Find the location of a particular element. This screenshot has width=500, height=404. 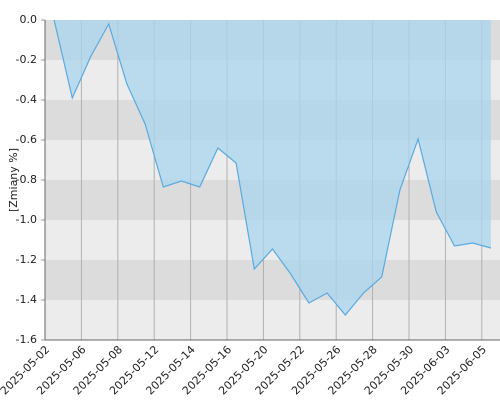

y-tick-label: -0.8 is located at coordinates (26, 179).